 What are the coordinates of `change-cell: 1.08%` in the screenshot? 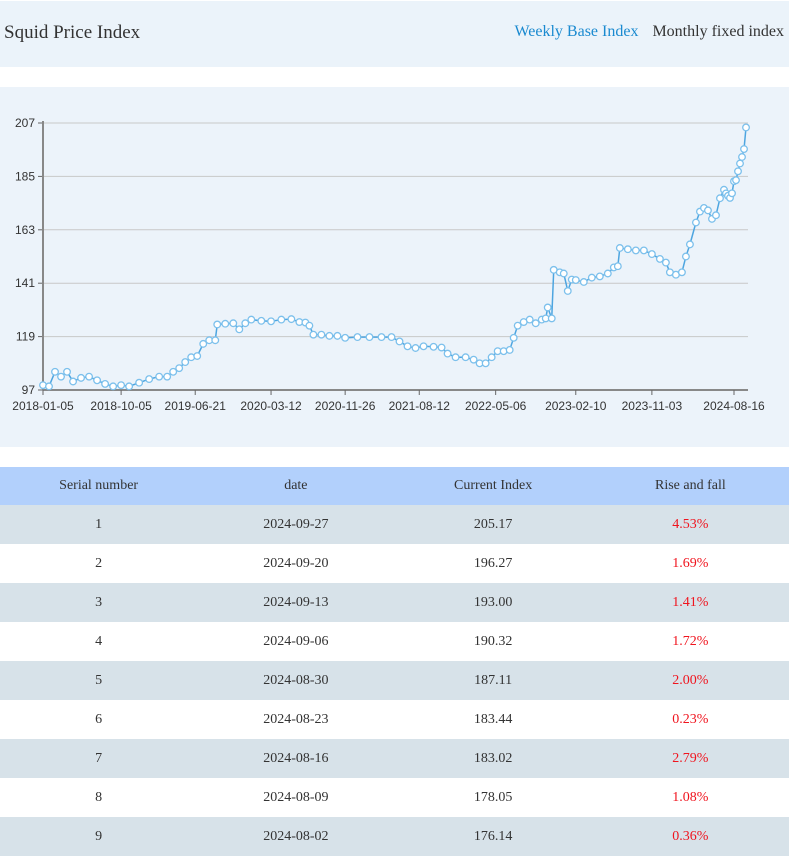 It's located at (690, 797).